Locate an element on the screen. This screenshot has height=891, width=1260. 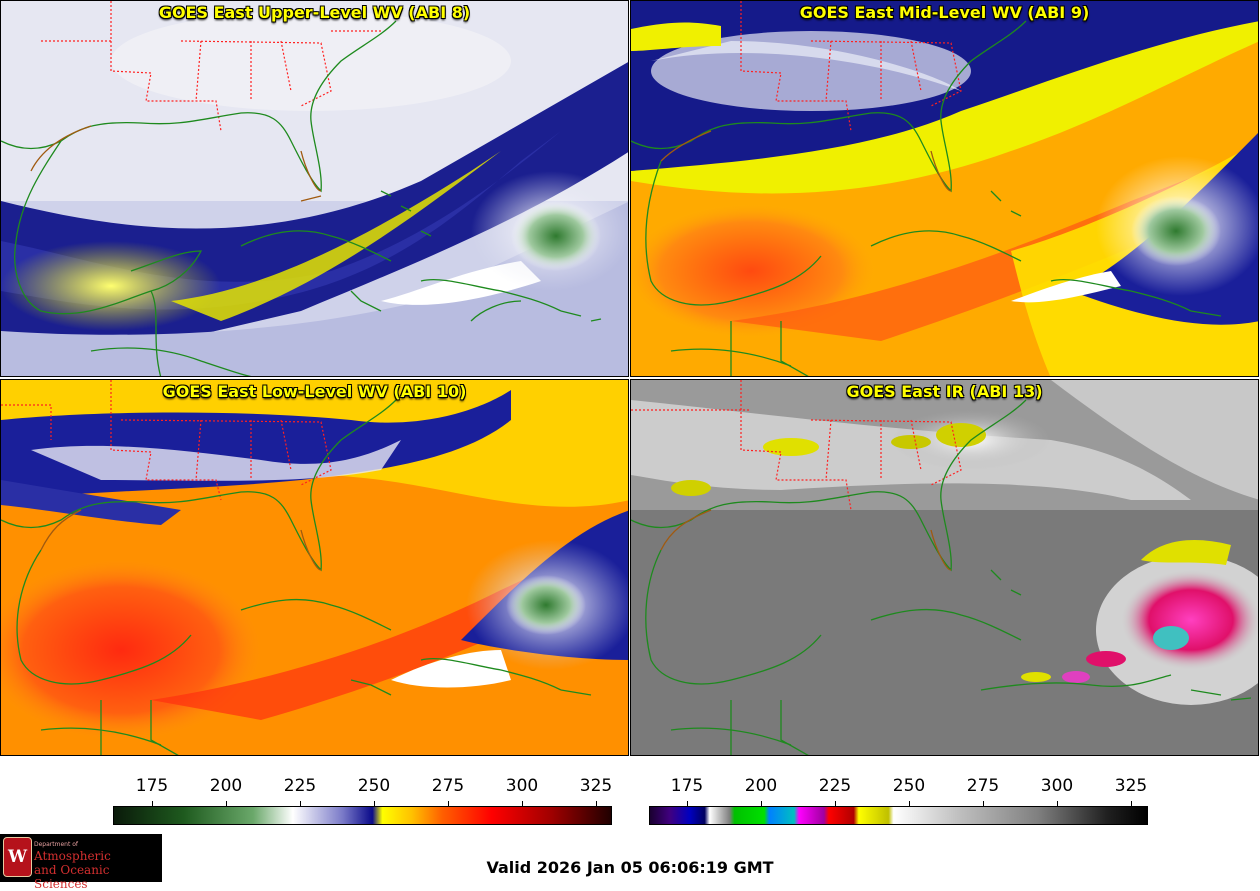
wv-tick-label: 225 is located at coordinates (300, 786).